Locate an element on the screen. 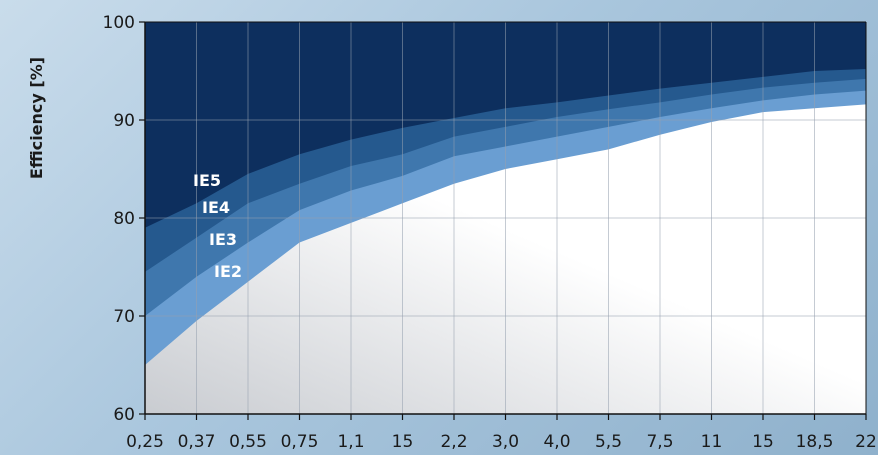  x-tick-label: 2,2 is located at coordinates (453, 442).